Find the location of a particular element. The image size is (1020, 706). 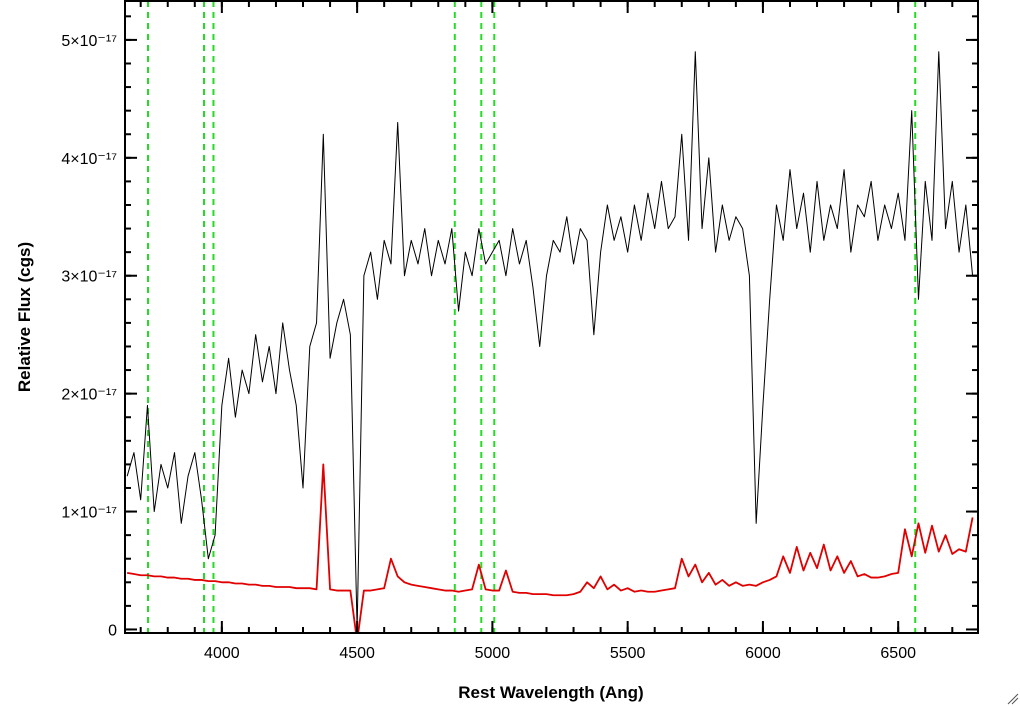

x-tick-label: 4500 is located at coordinates (357, 653).